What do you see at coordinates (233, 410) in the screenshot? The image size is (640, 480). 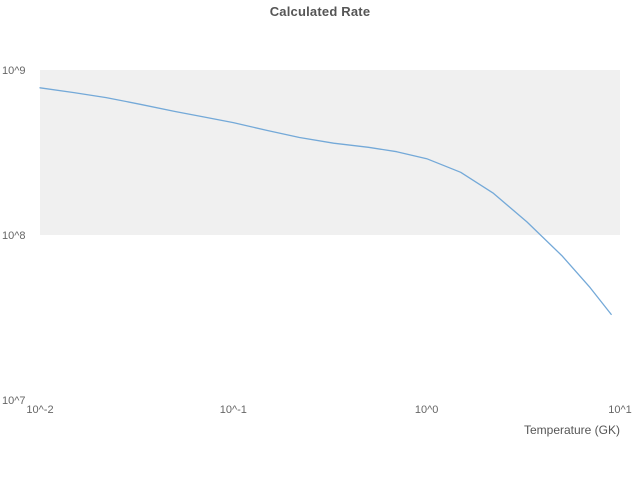 I see `x-tick-label: 10^-1` at bounding box center [233, 410].